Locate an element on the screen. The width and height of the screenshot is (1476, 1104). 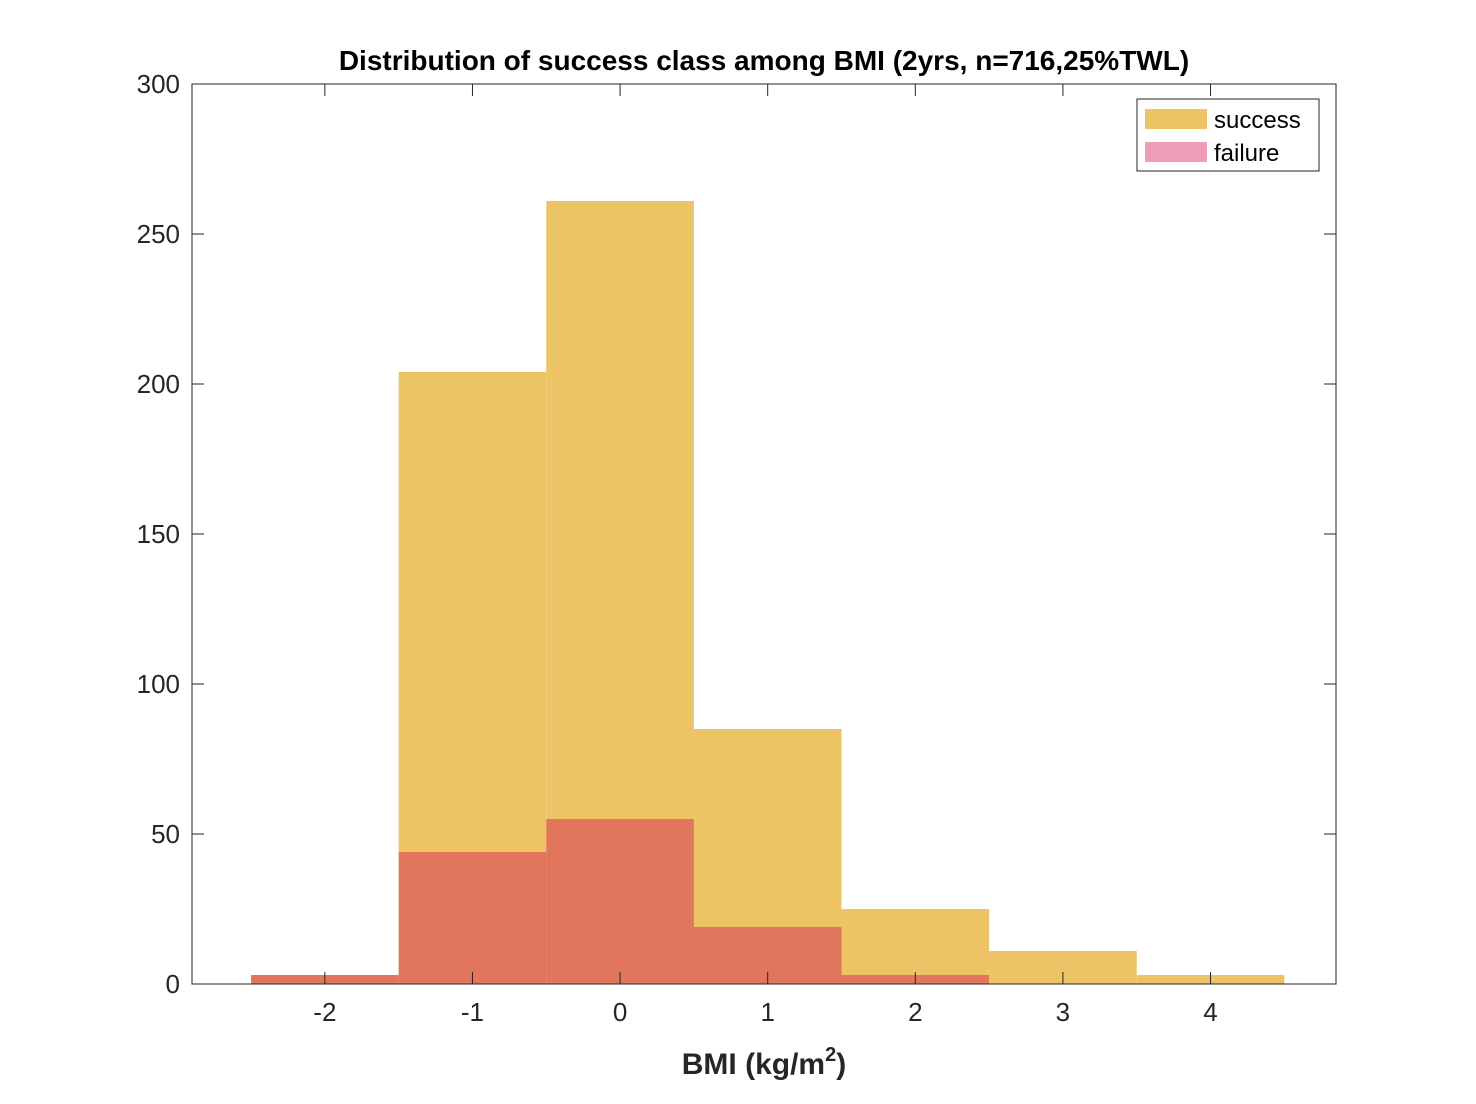
failure-bars is located at coordinates (620, 901).